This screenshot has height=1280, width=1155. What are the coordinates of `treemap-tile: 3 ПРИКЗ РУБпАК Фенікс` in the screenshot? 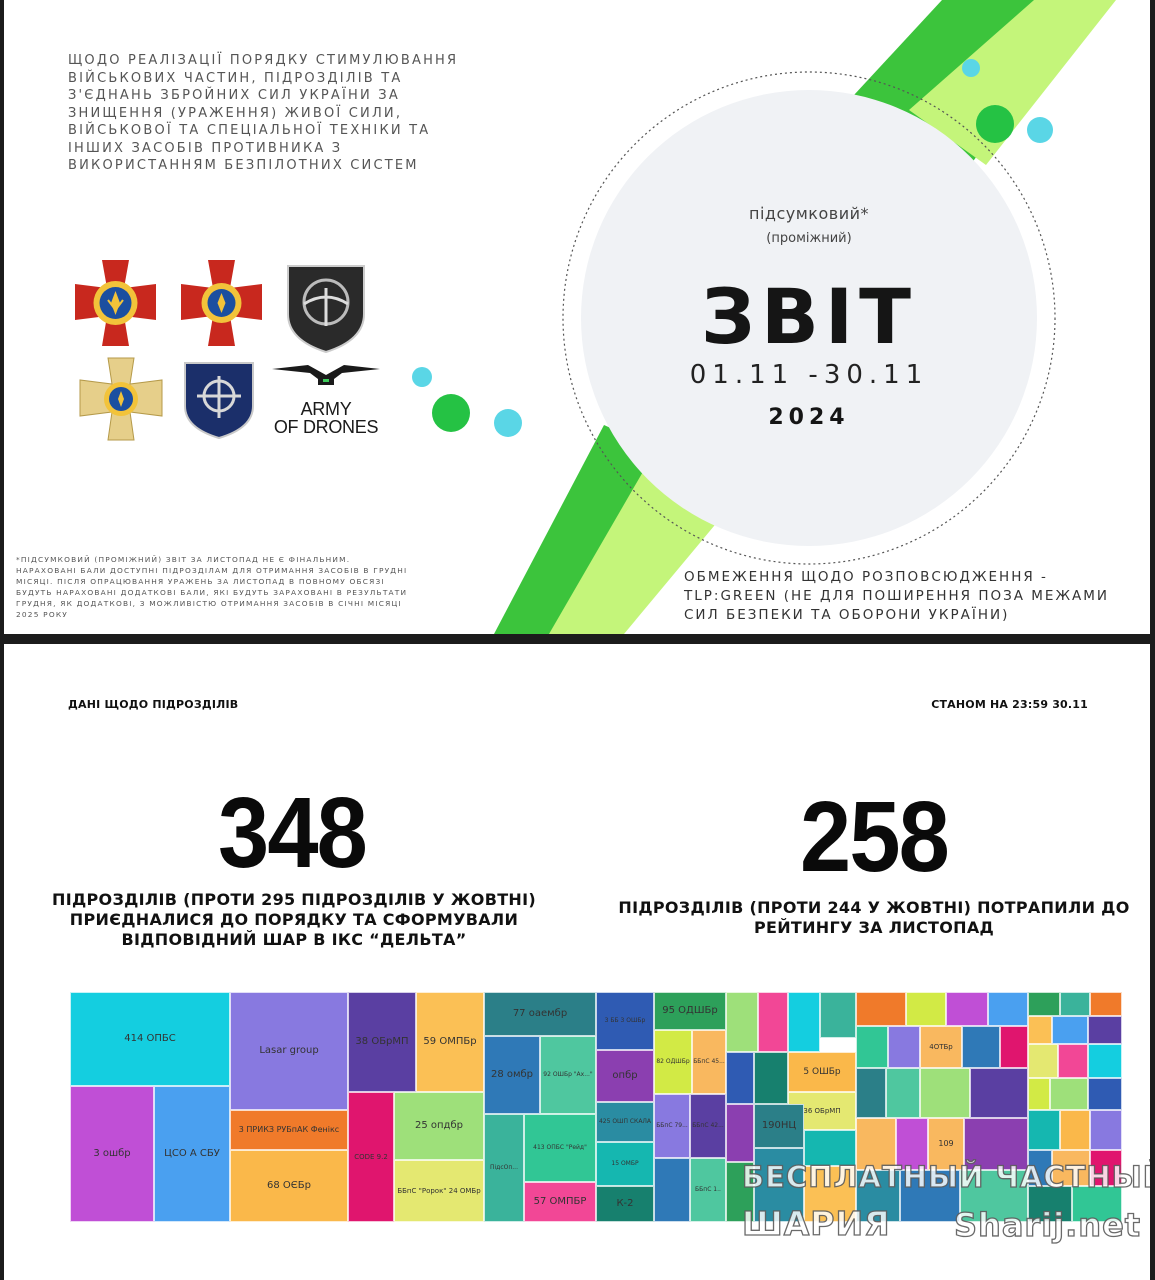 It's located at (289, 1130).